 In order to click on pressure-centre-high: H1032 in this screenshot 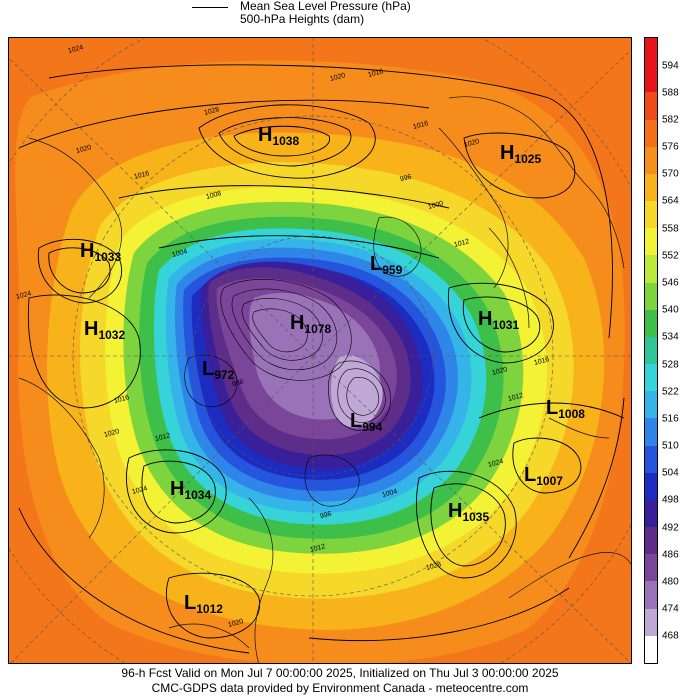, I will do `click(105, 330)`.